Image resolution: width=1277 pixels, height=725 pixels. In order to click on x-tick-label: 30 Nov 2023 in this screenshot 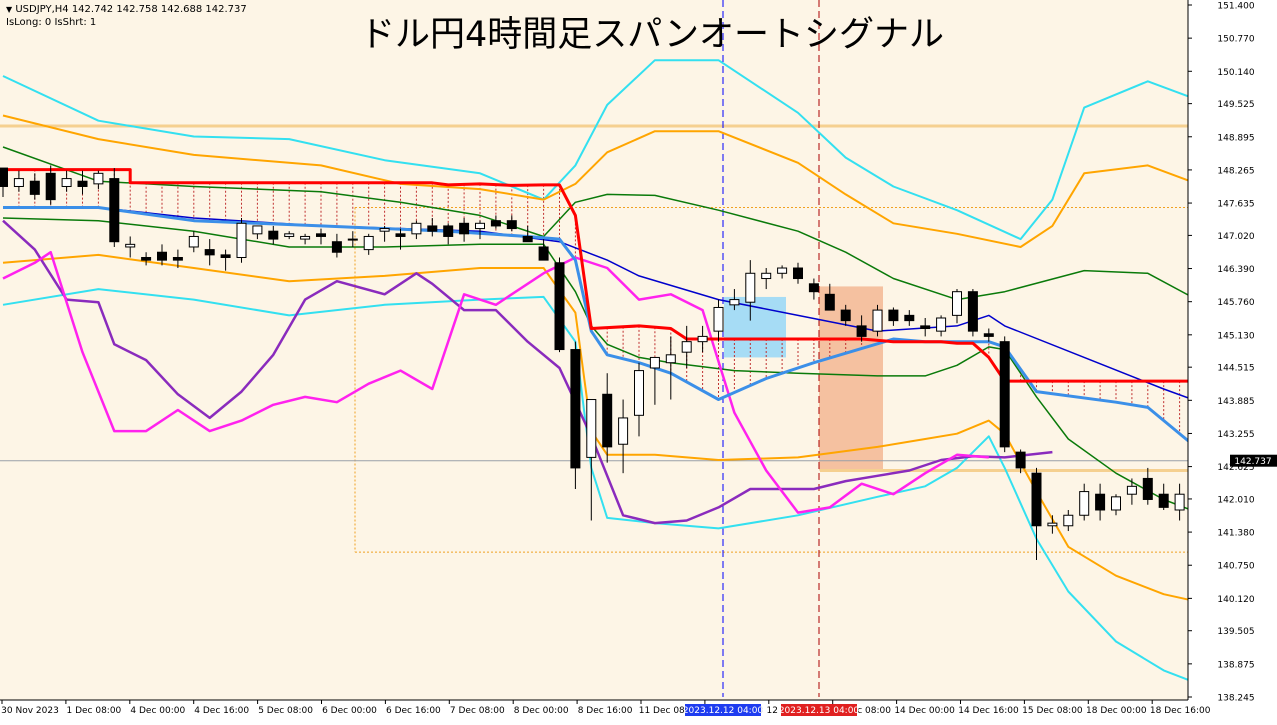, I will do `click(30, 711)`.